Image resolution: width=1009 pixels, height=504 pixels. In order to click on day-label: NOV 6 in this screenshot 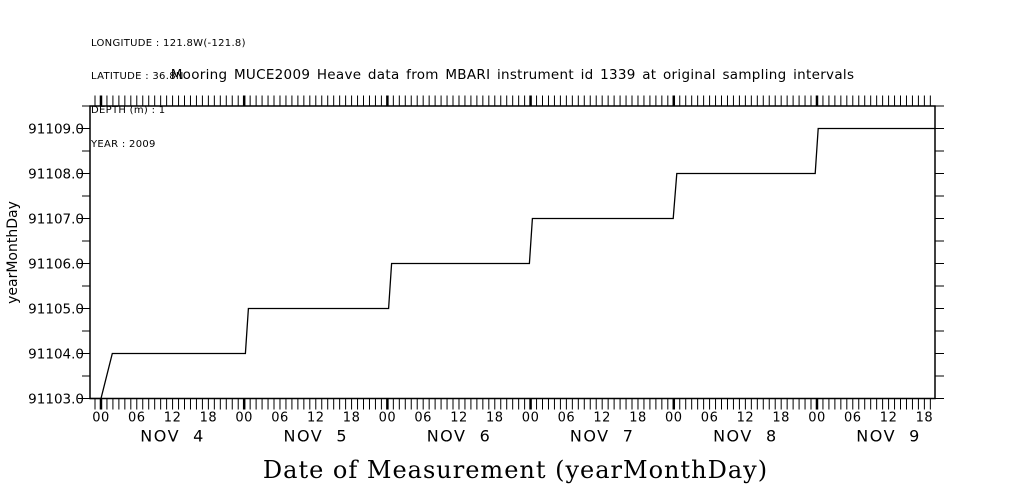, I will do `click(459, 436)`.